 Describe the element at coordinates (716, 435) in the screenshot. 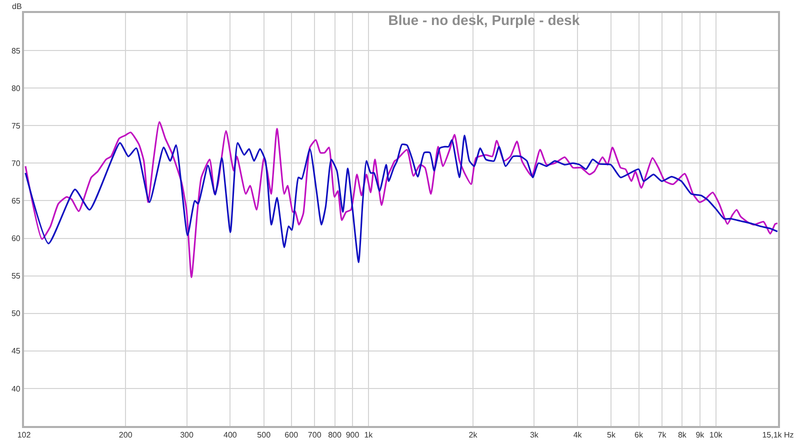

I see `x-tick-label: 10k` at that location.